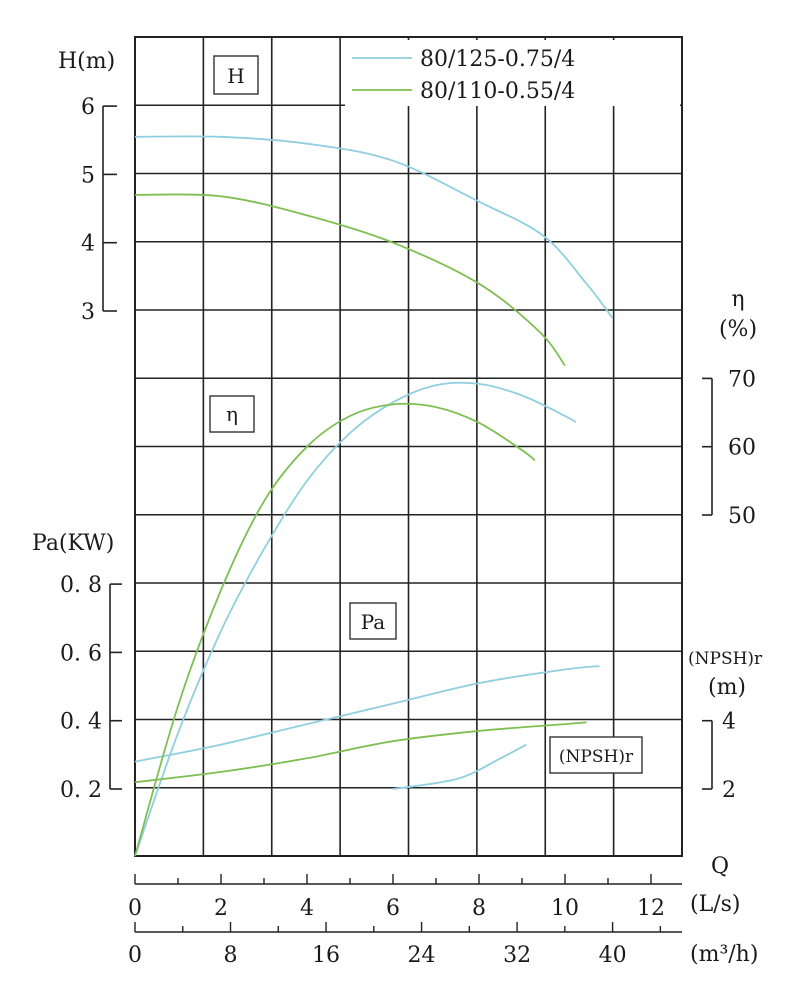  What do you see at coordinates (727, 687) in the screenshot?
I see `axis-label-npsh-unit: (m)` at bounding box center [727, 687].